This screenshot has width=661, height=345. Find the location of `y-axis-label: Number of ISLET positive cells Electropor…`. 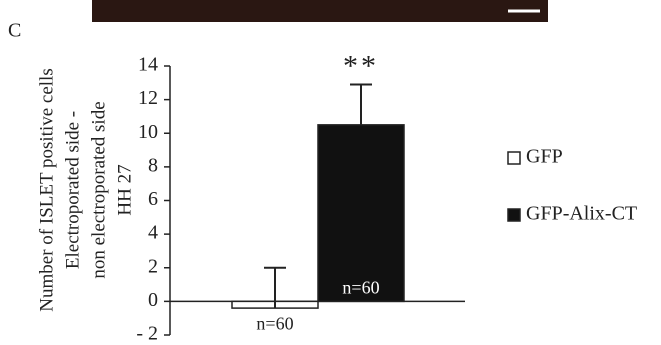

y-axis-label: Number of ISLET positive cells Electropor… is located at coordinates (85, 189).